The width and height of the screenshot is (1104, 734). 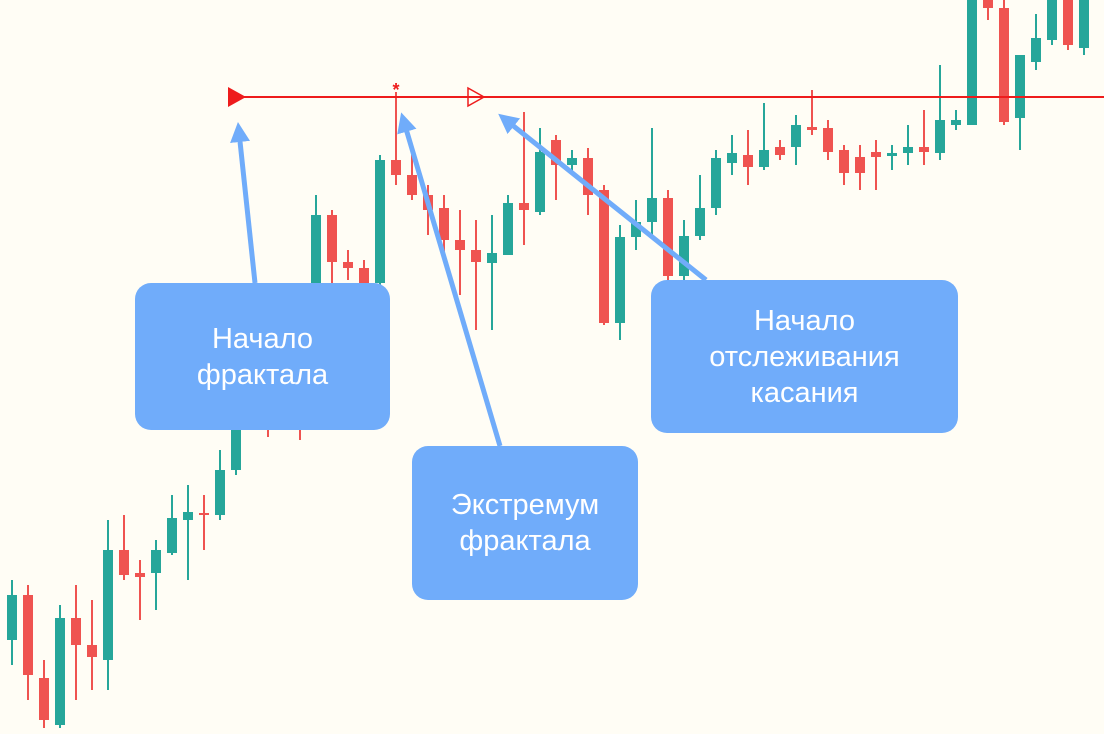 What do you see at coordinates (525, 523) in the screenshot?
I see `callout: Экстремум фрактала` at bounding box center [525, 523].